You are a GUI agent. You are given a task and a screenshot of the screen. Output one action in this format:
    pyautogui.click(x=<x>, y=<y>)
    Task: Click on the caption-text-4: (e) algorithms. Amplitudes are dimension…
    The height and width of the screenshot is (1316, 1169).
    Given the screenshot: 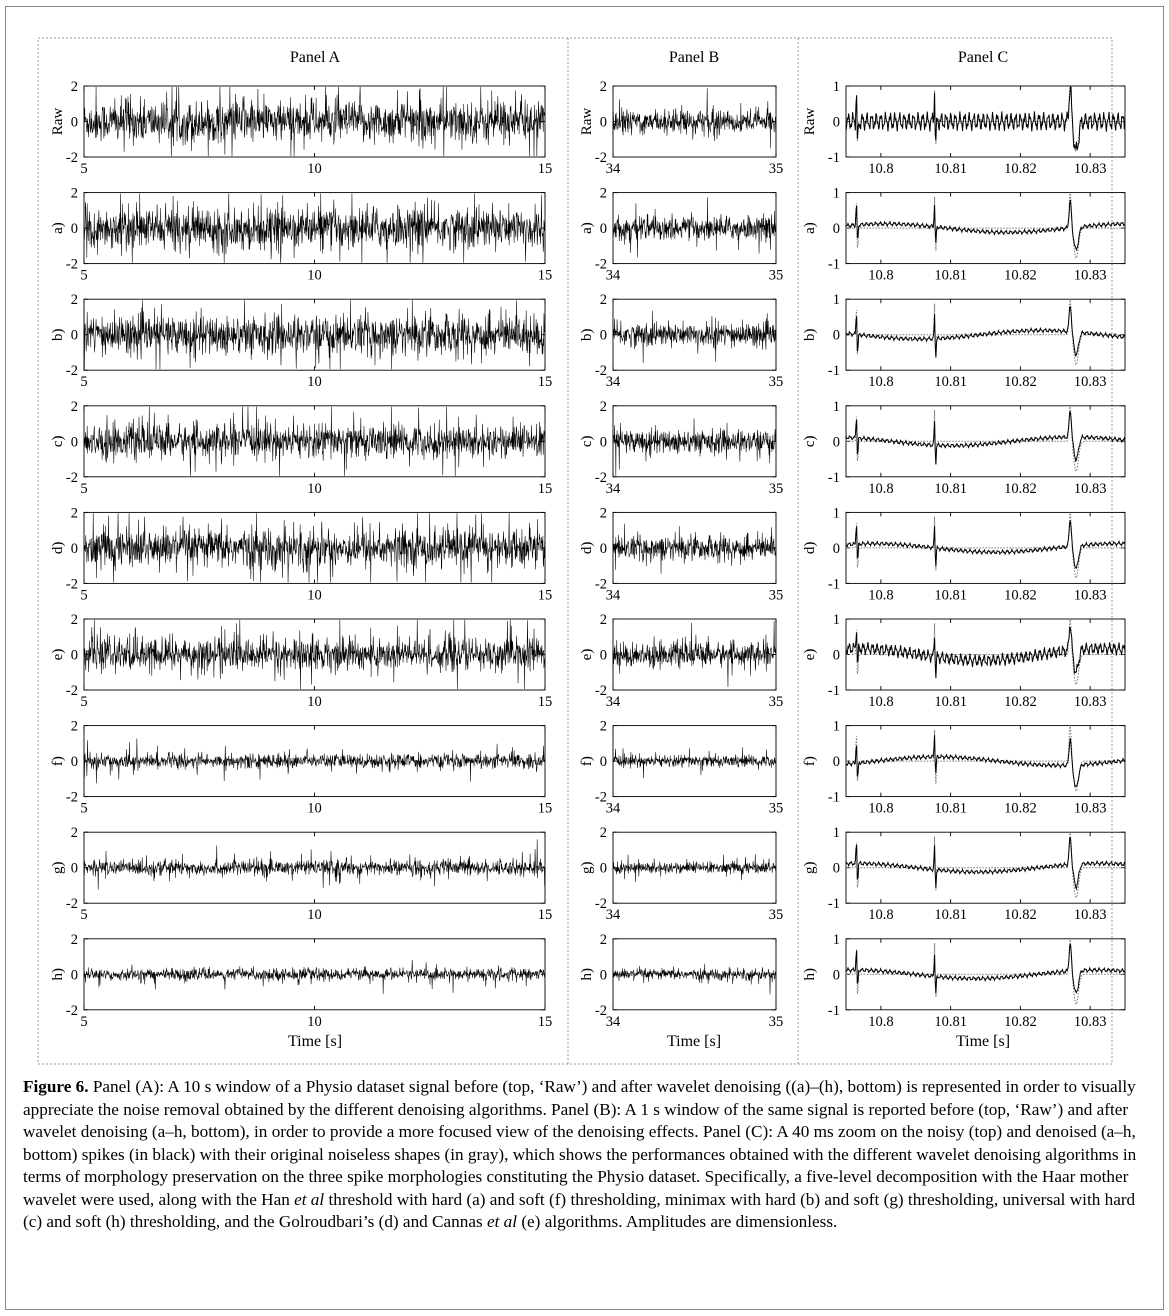 What is the action you would take?
    pyautogui.click(x=677, y=1221)
    